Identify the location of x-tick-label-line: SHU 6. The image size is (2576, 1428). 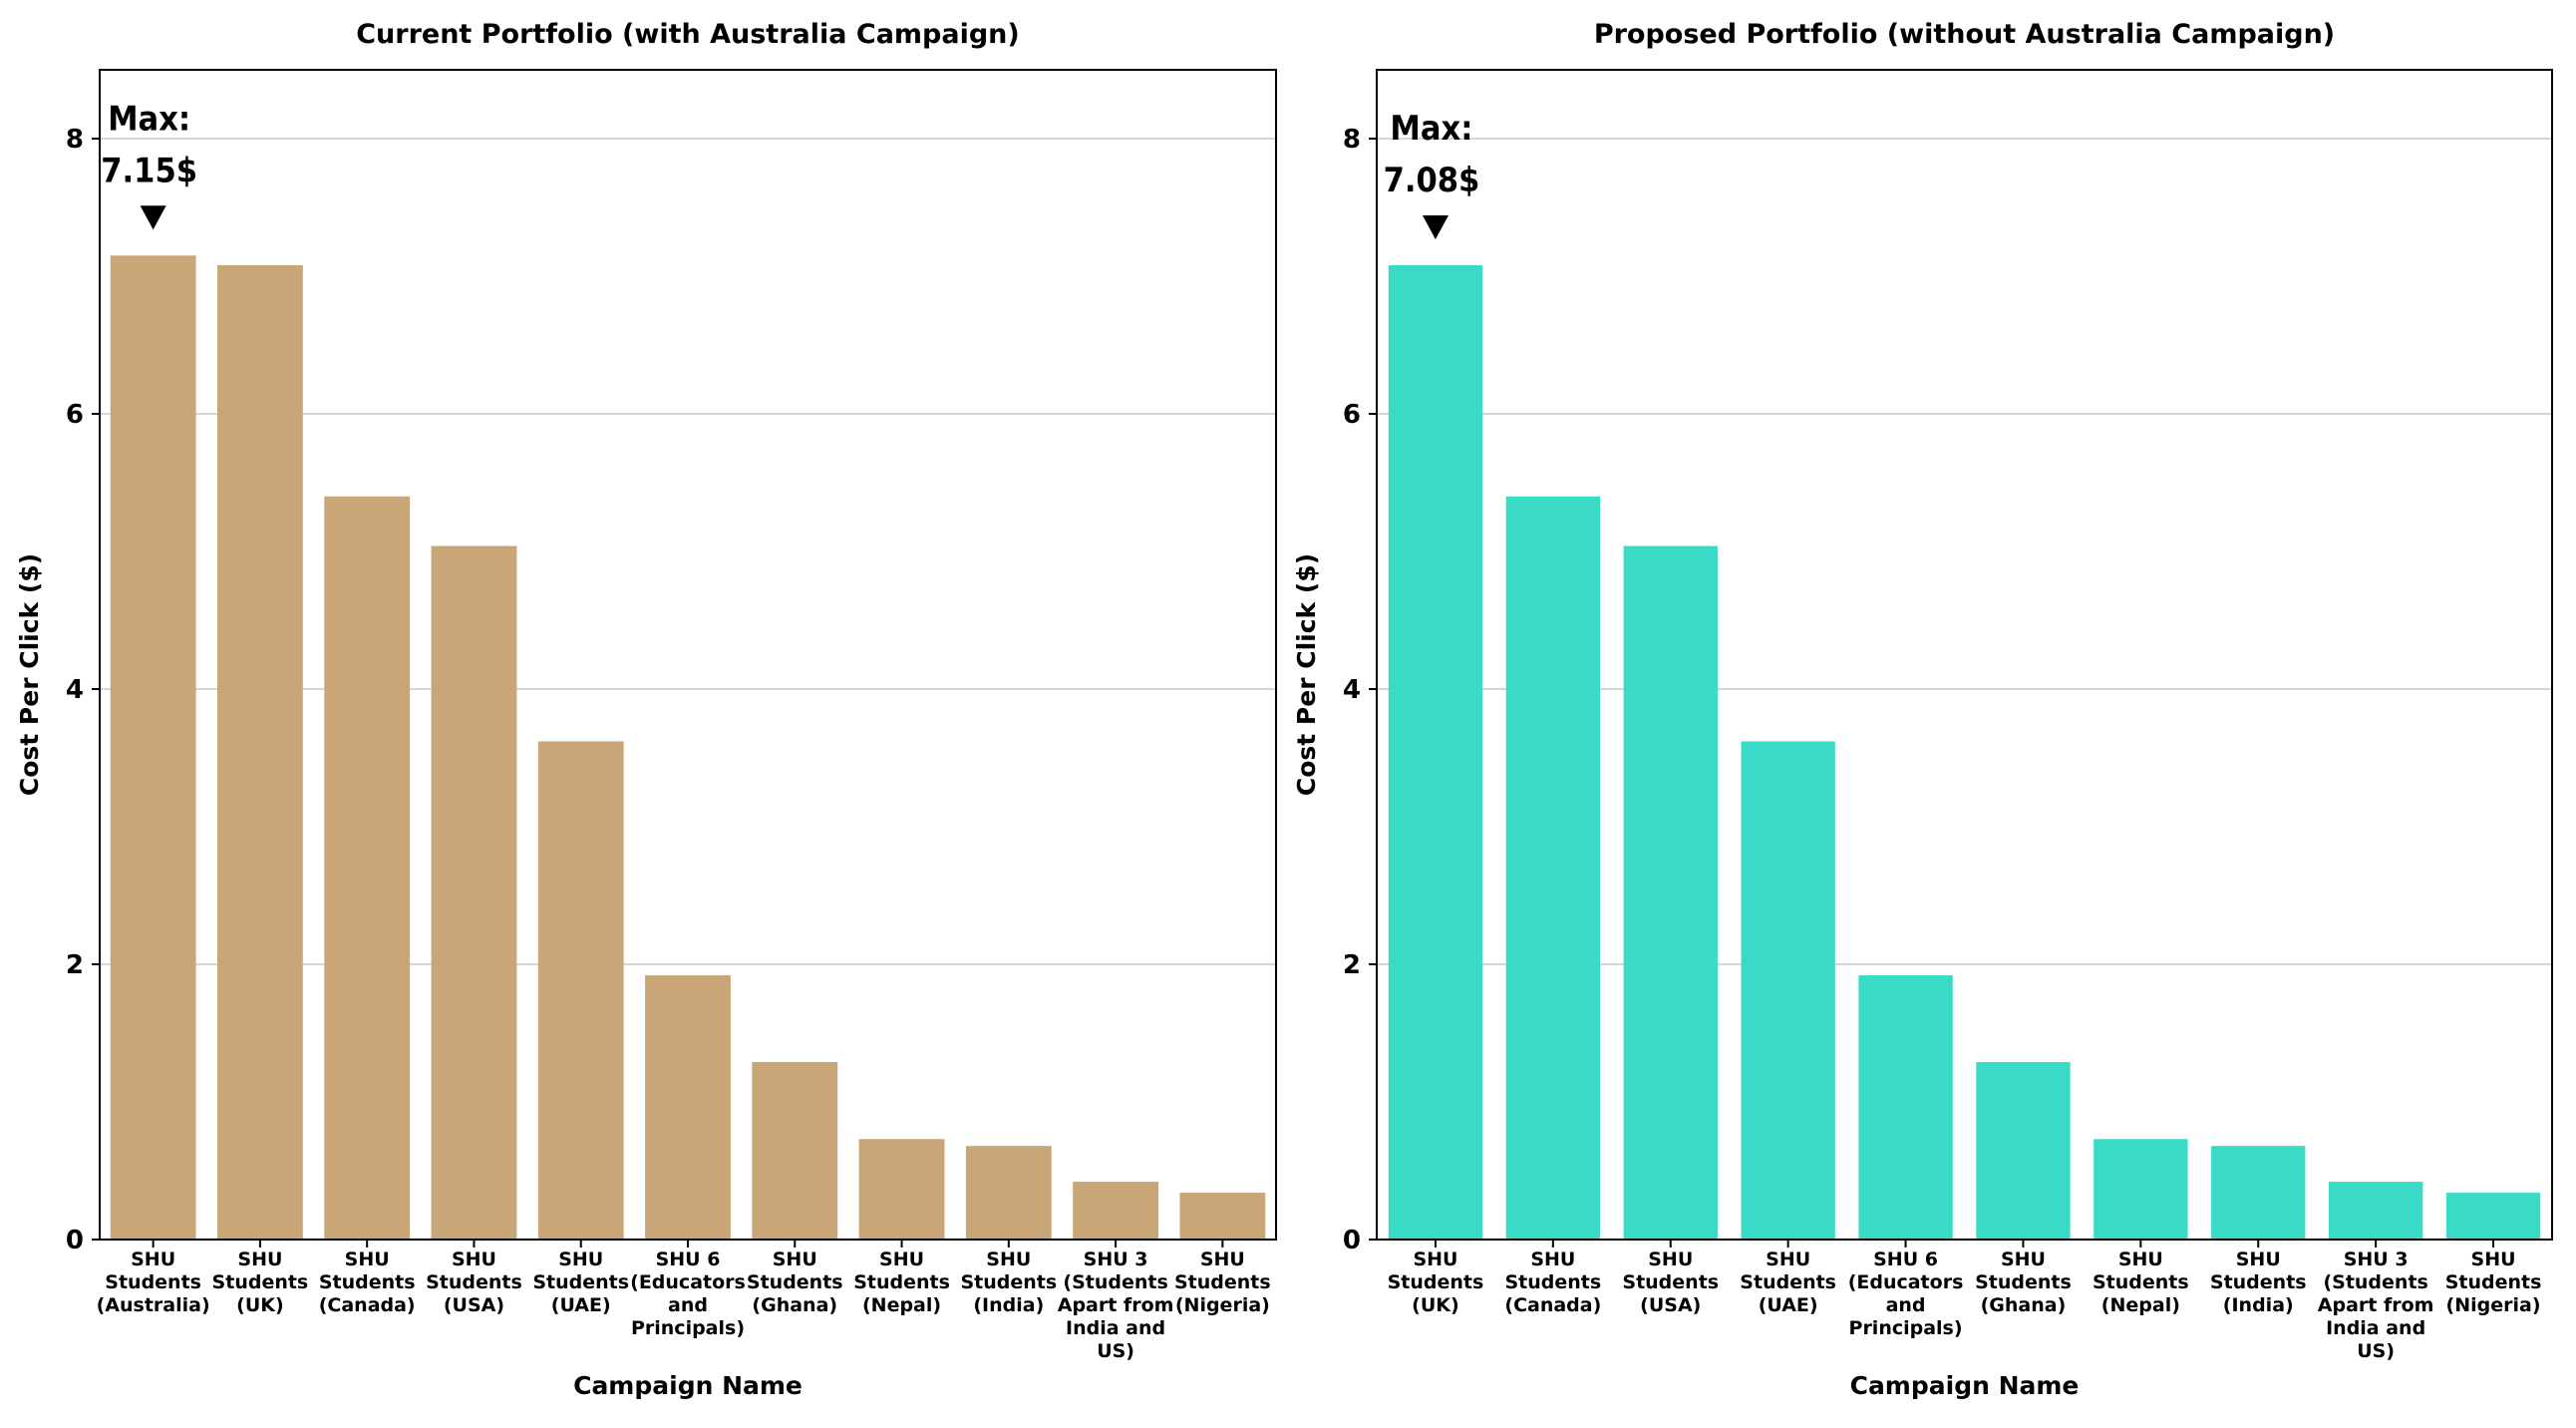
(1905, 1259).